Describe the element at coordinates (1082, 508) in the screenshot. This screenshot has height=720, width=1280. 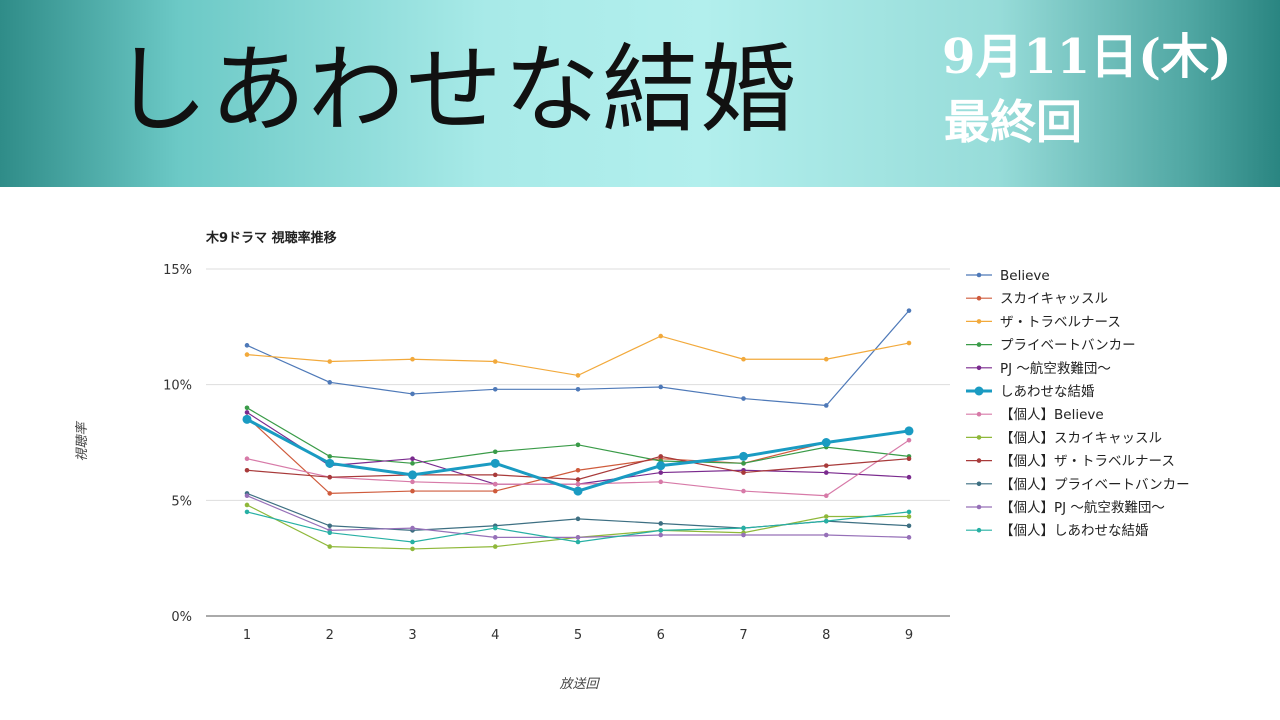
I see `legend-label: 【個人】PJ 〜航空救難団〜` at that location.